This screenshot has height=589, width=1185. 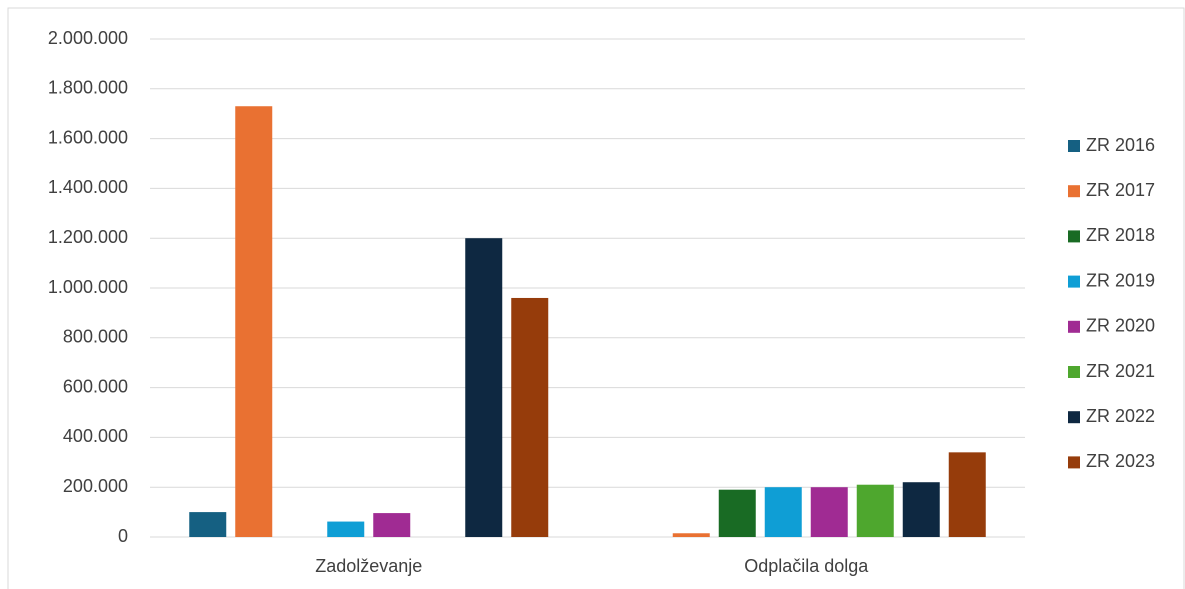 What do you see at coordinates (88, 38) in the screenshot?
I see `y-tick-label: 2.000.000` at bounding box center [88, 38].